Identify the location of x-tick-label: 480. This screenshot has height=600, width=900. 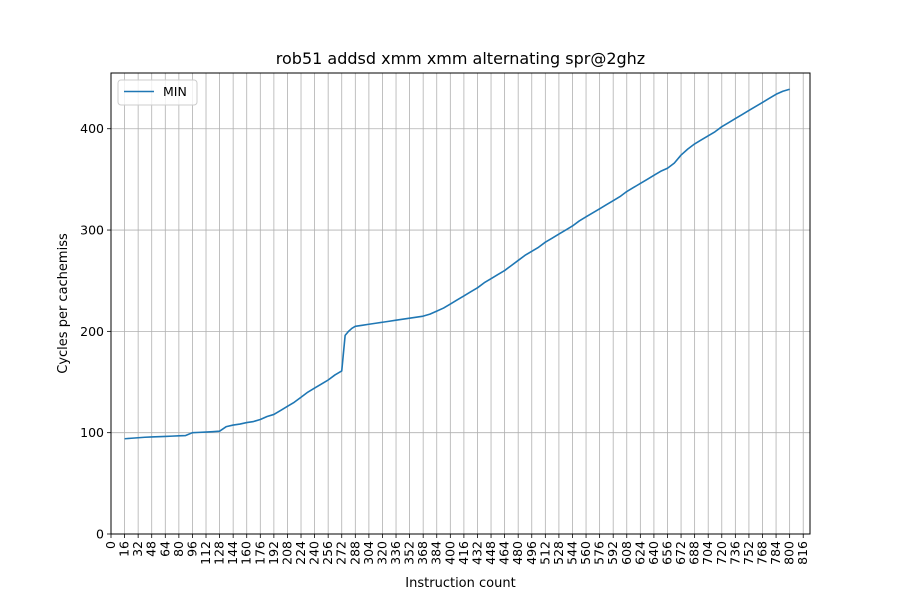
(517, 553).